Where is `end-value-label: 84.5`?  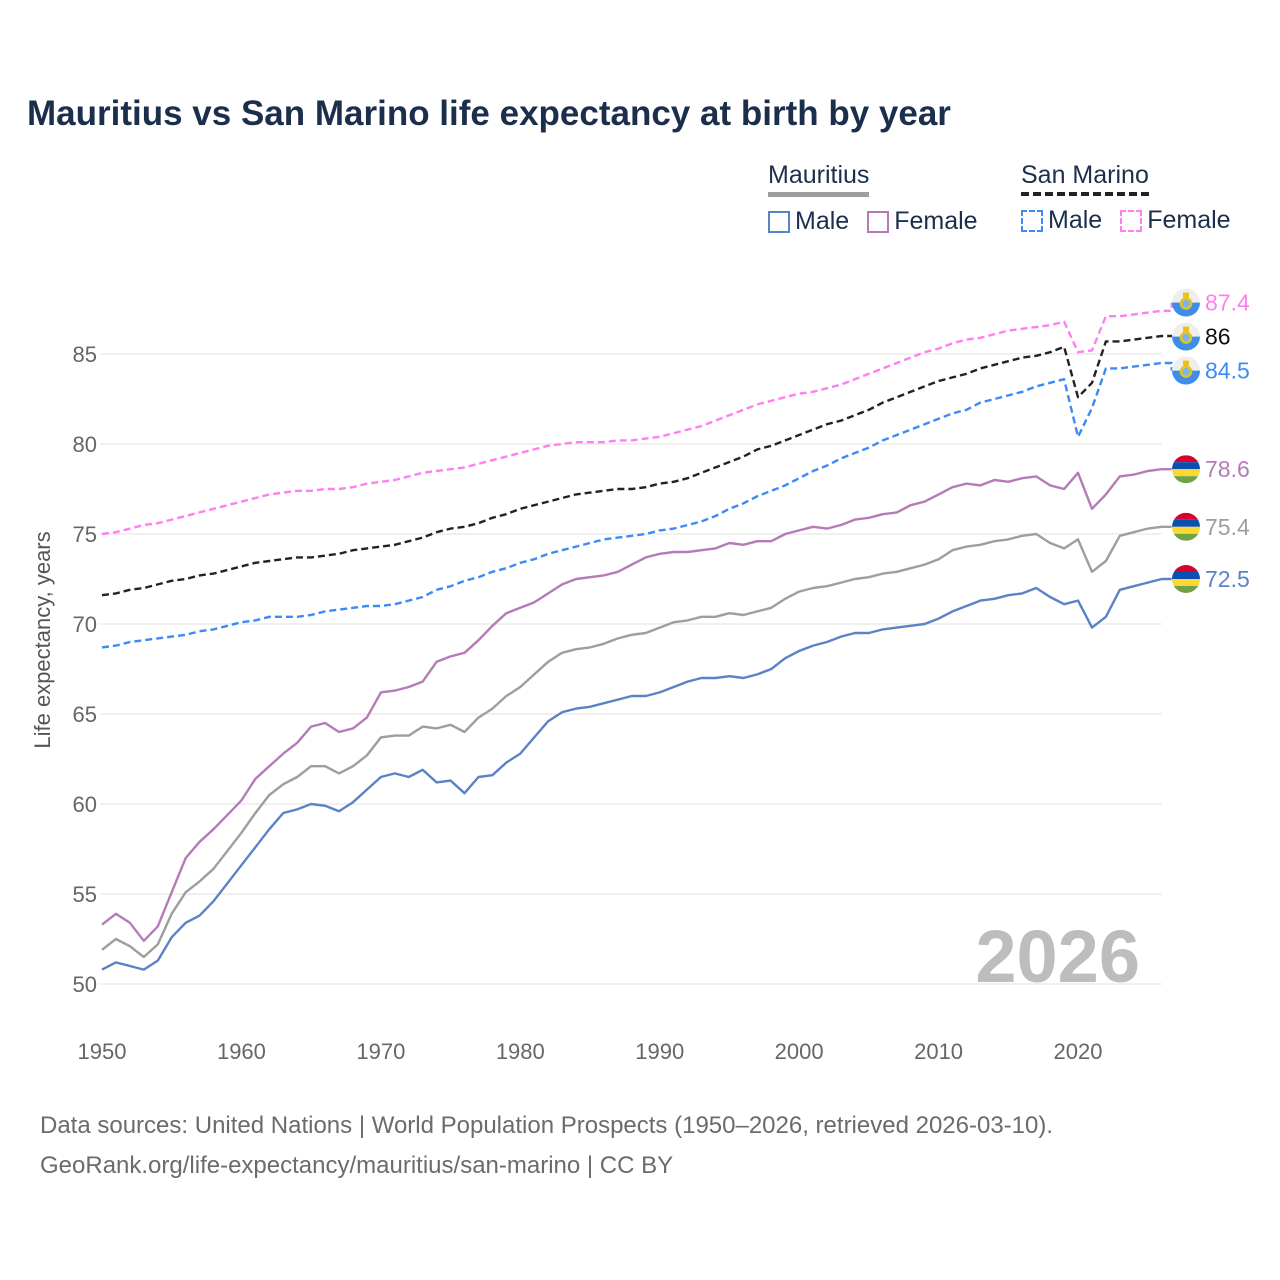
end-value-label: 84.5 is located at coordinates (1227, 371).